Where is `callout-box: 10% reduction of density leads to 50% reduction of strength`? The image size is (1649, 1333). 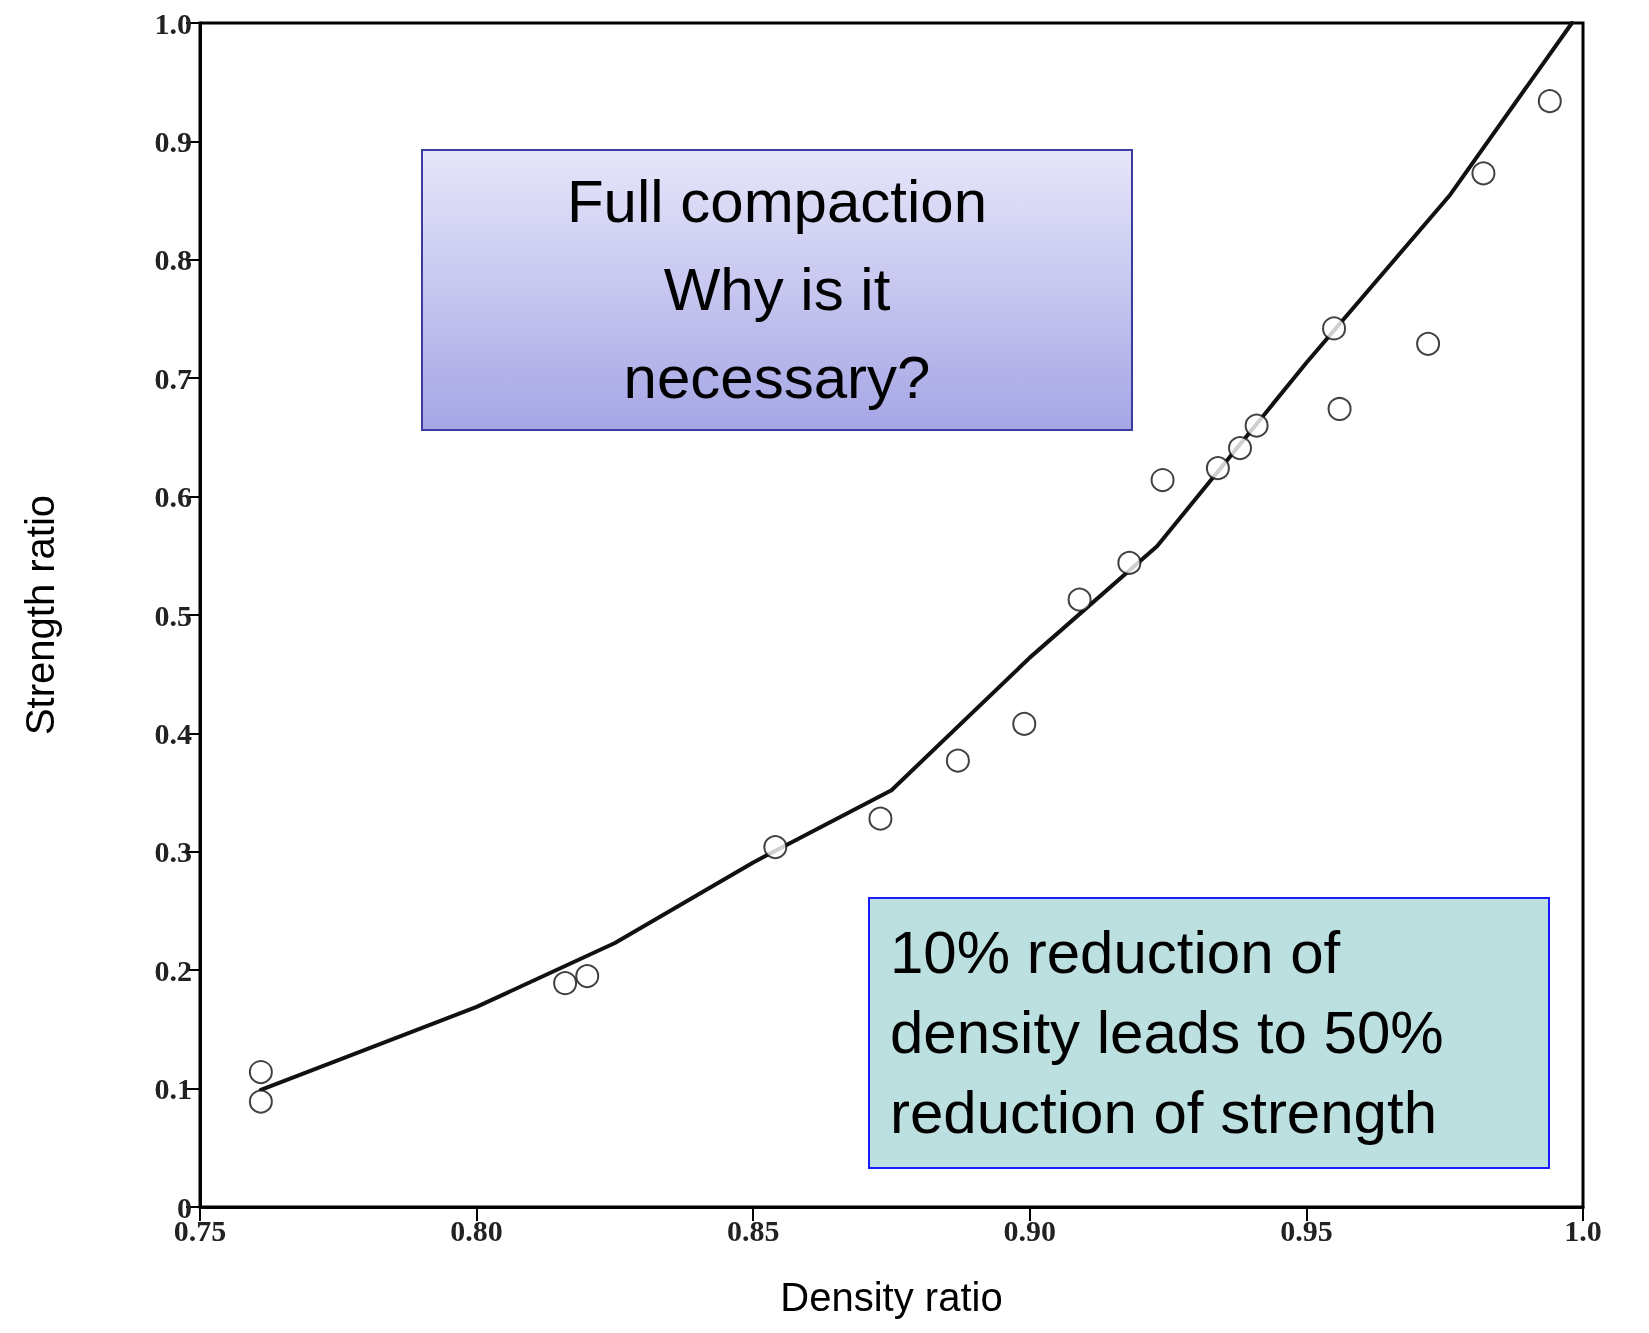
callout-box: 10% reduction of density leads to 50% reduction of strength is located at coordinates (1209, 1033).